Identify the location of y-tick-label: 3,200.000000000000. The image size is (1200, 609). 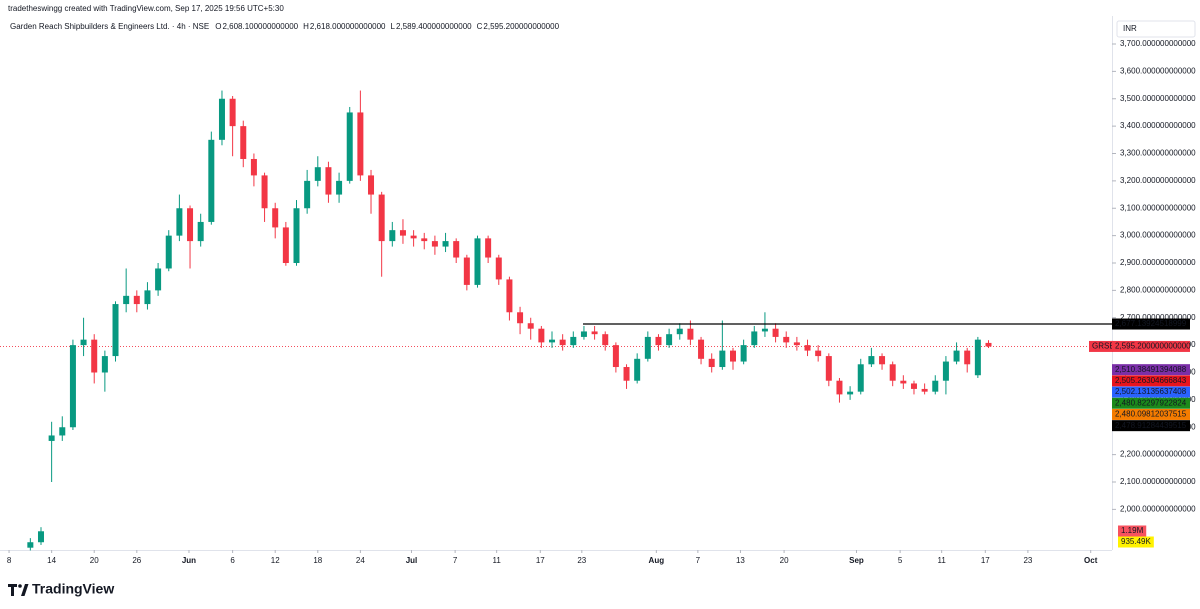
(1158, 180).